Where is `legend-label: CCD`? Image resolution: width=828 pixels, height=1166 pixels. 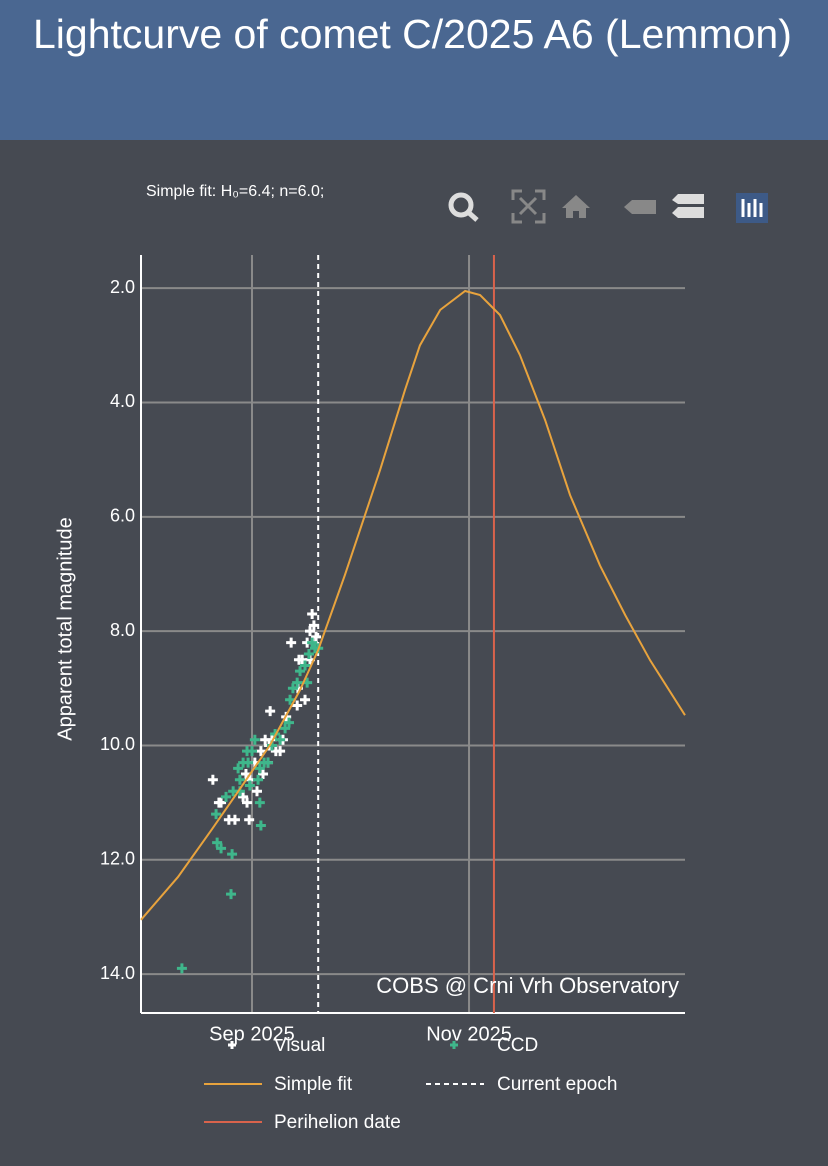 legend-label: CCD is located at coordinates (517, 1045).